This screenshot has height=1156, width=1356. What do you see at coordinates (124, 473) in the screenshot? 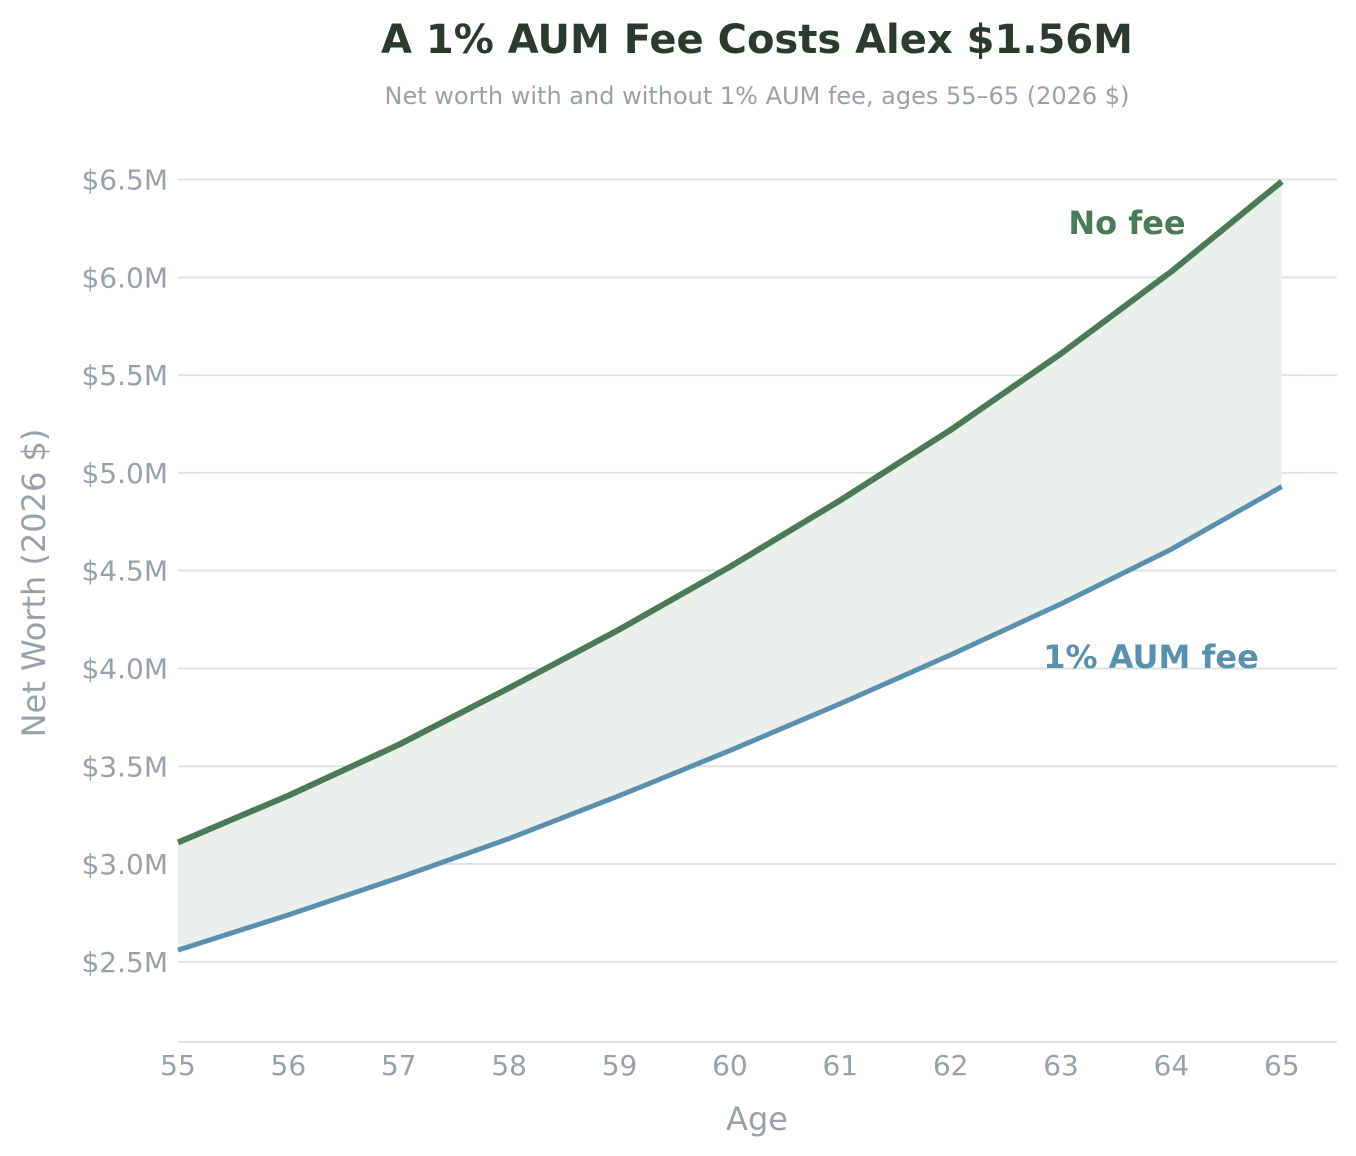
I see `y-tick-label: $5.0M` at bounding box center [124, 473].